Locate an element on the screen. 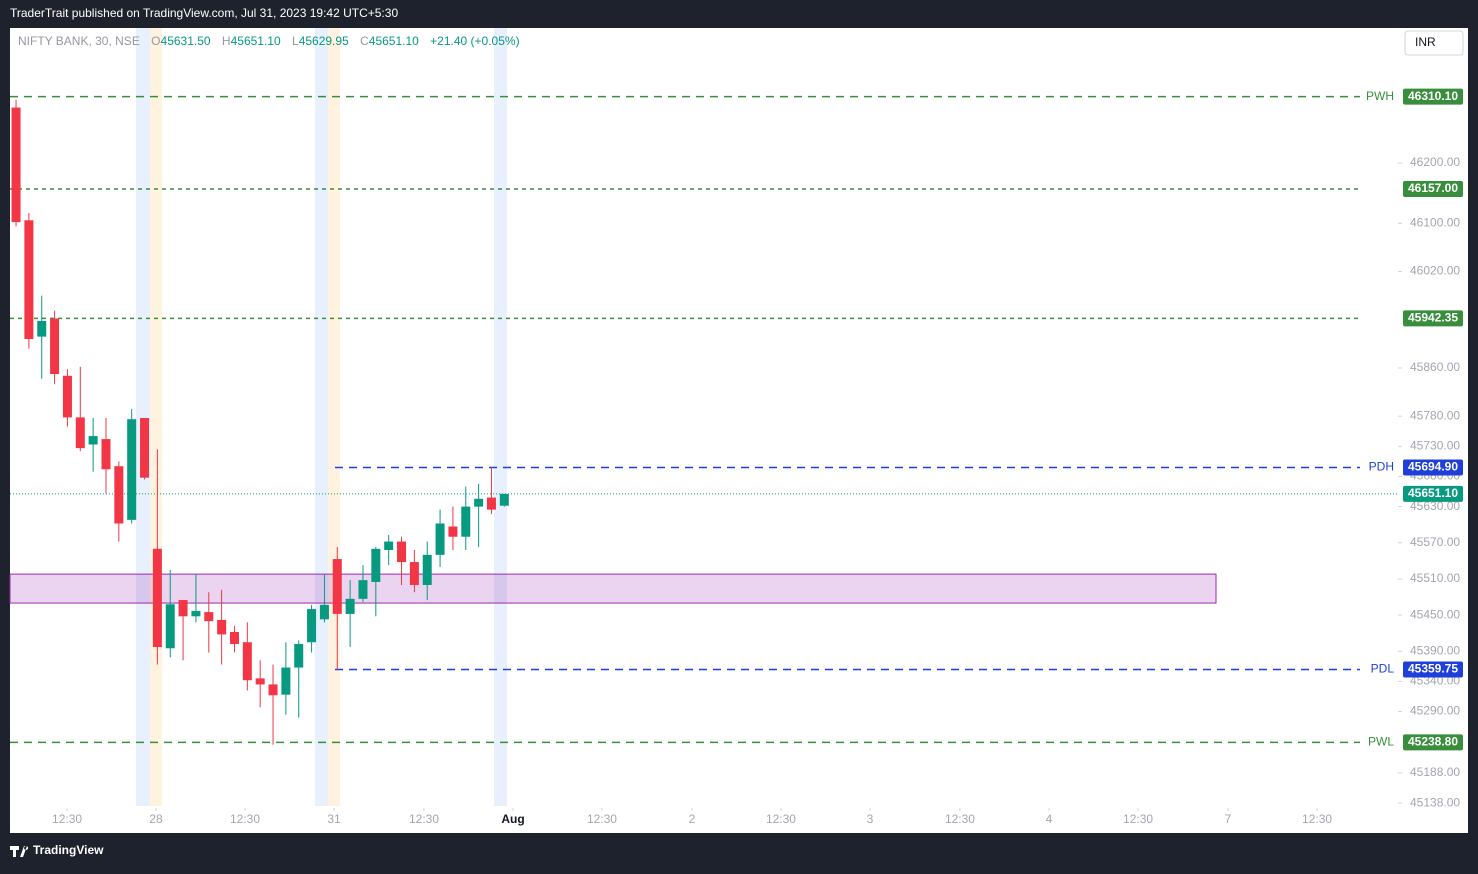 Image resolution: width=1478 pixels, height=874 pixels. y-tick-label: 45860.00 is located at coordinates (1435, 367).